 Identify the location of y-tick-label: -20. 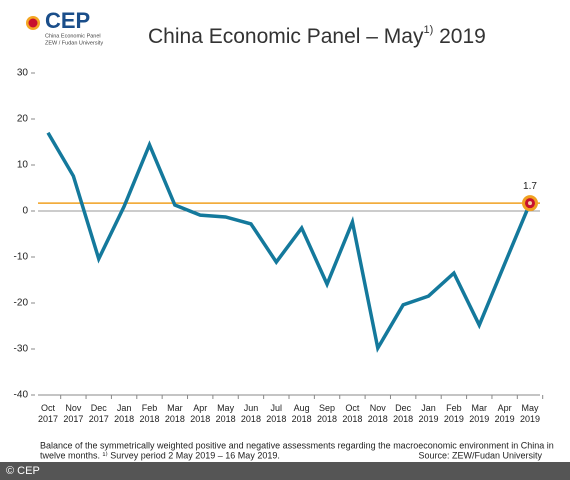
(21, 303).